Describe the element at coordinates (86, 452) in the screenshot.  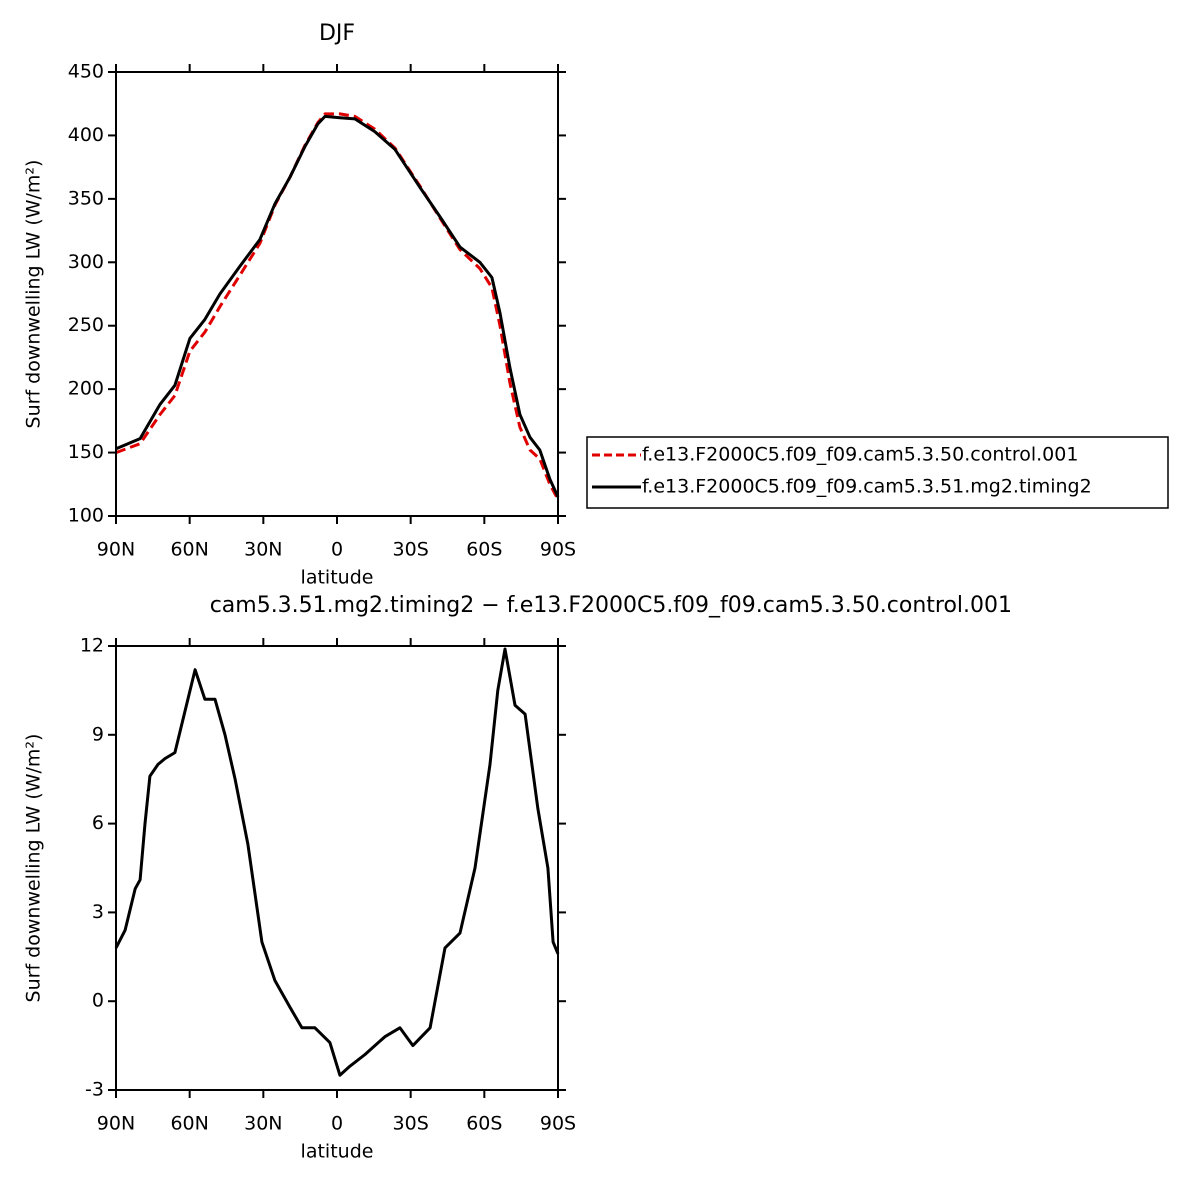
I see `y-tick-label: 150` at that location.